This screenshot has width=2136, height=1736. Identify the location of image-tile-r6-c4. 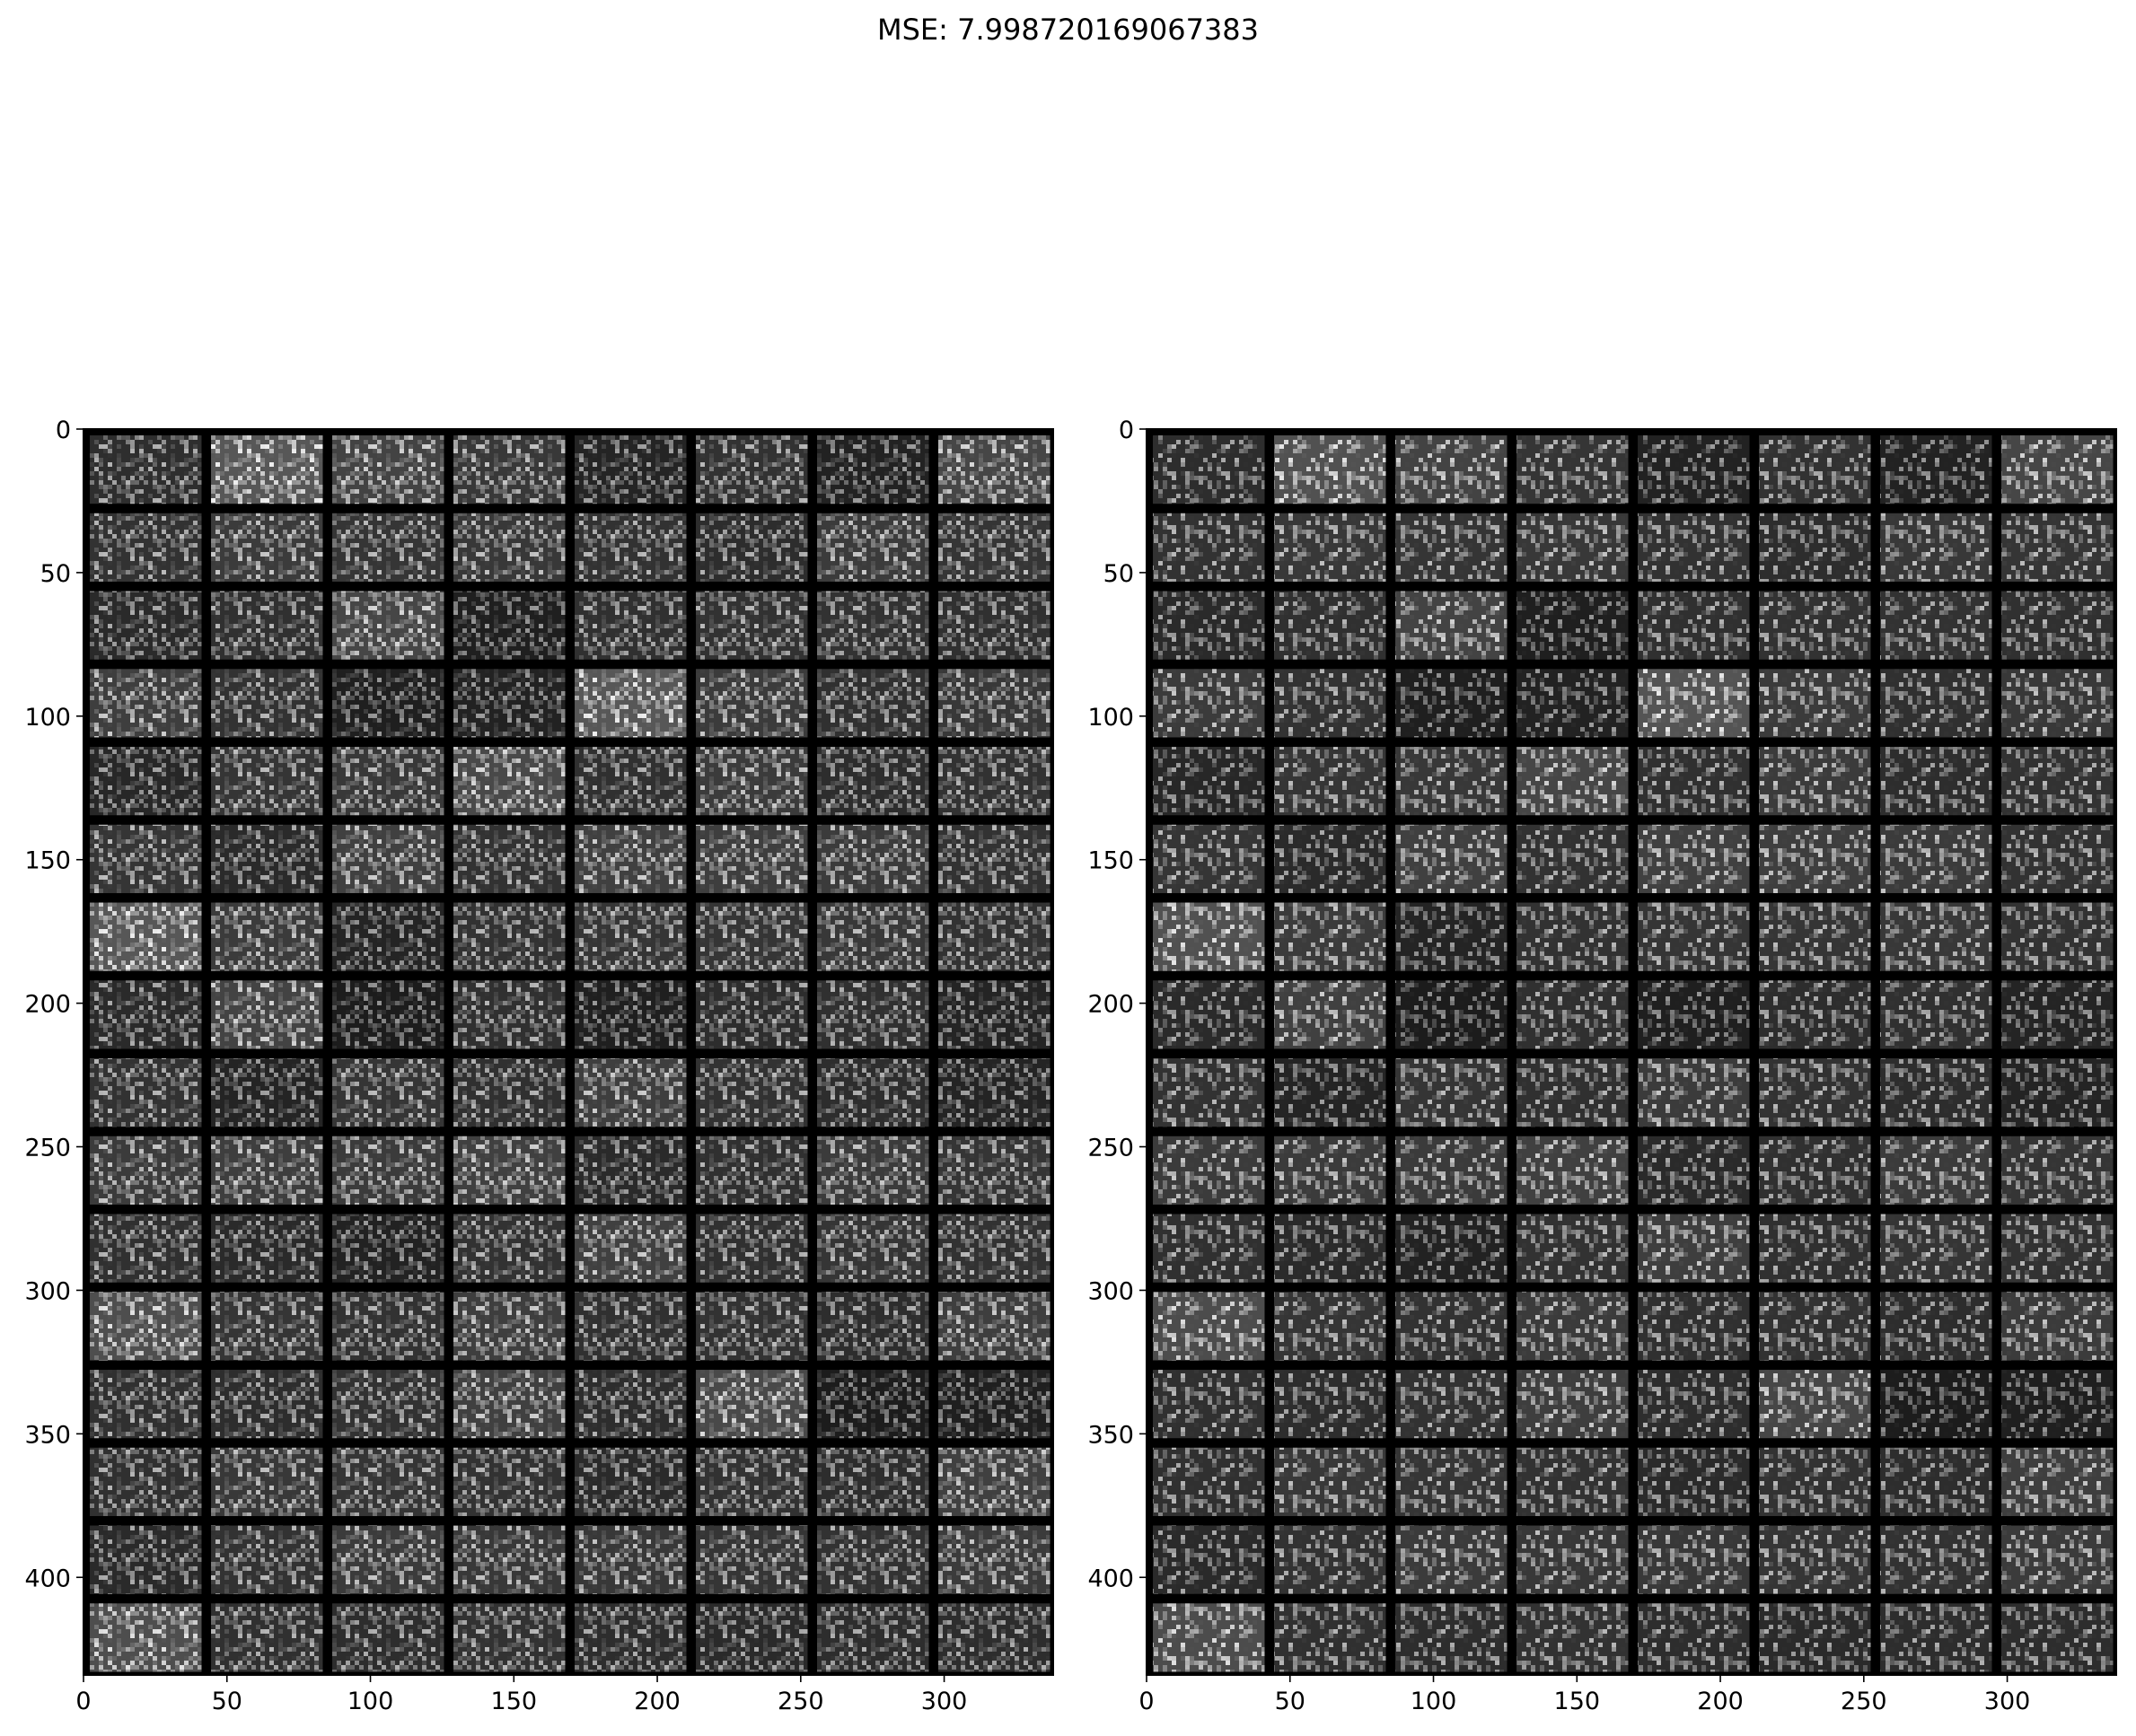
(1694, 937).